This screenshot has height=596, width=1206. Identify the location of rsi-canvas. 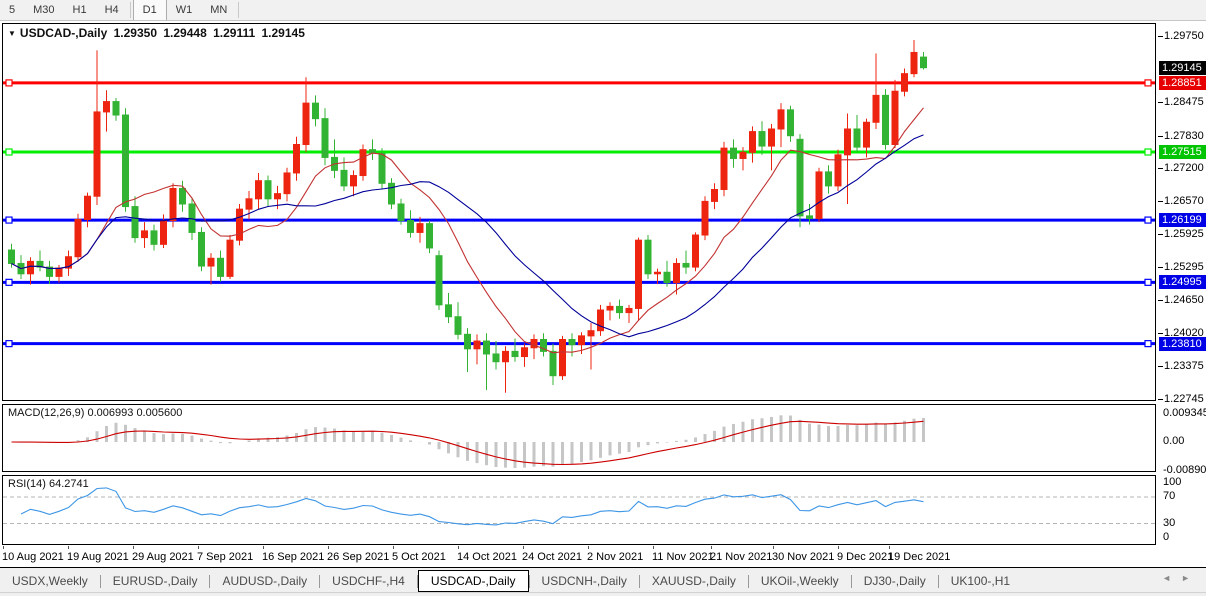
(579, 510).